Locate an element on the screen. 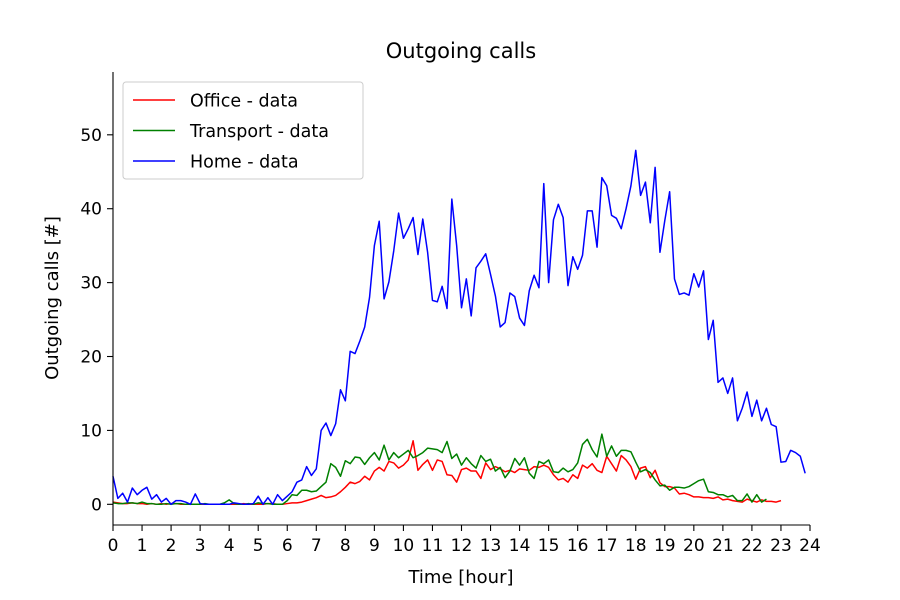 This screenshot has width=900, height=600. legend-label: Office - data is located at coordinates (244, 102).